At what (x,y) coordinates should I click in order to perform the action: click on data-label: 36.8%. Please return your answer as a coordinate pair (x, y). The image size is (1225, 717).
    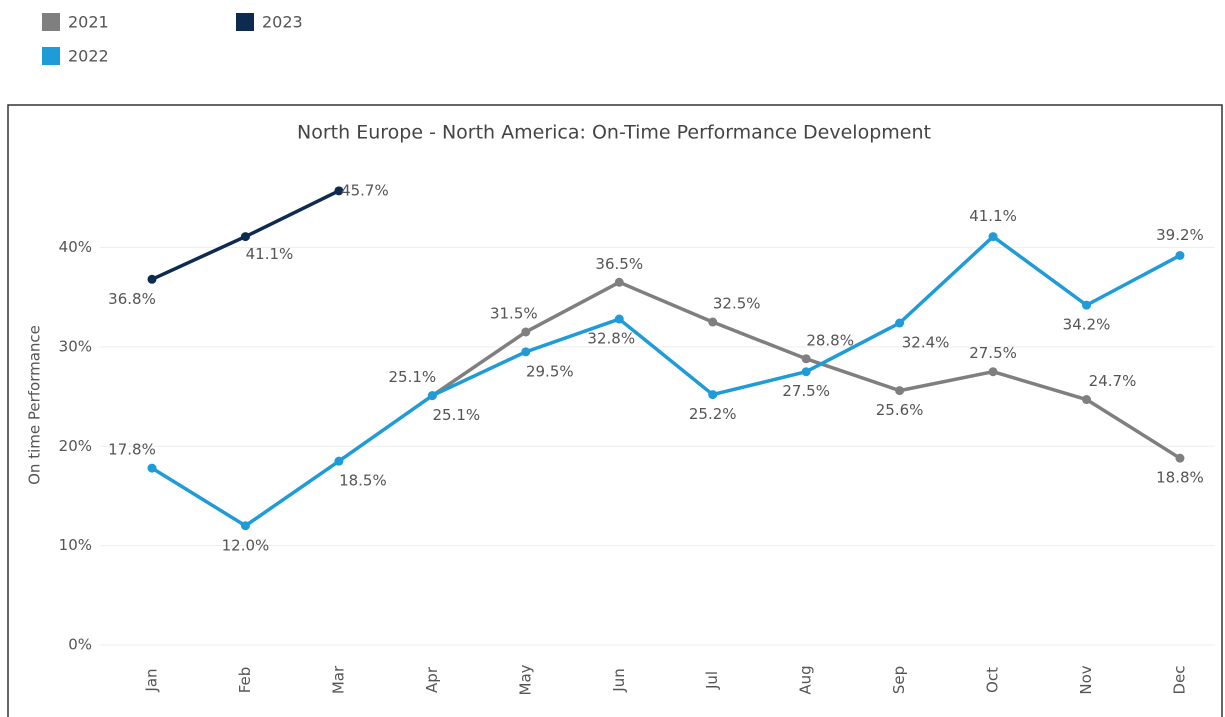
    Looking at the image, I should click on (132, 299).